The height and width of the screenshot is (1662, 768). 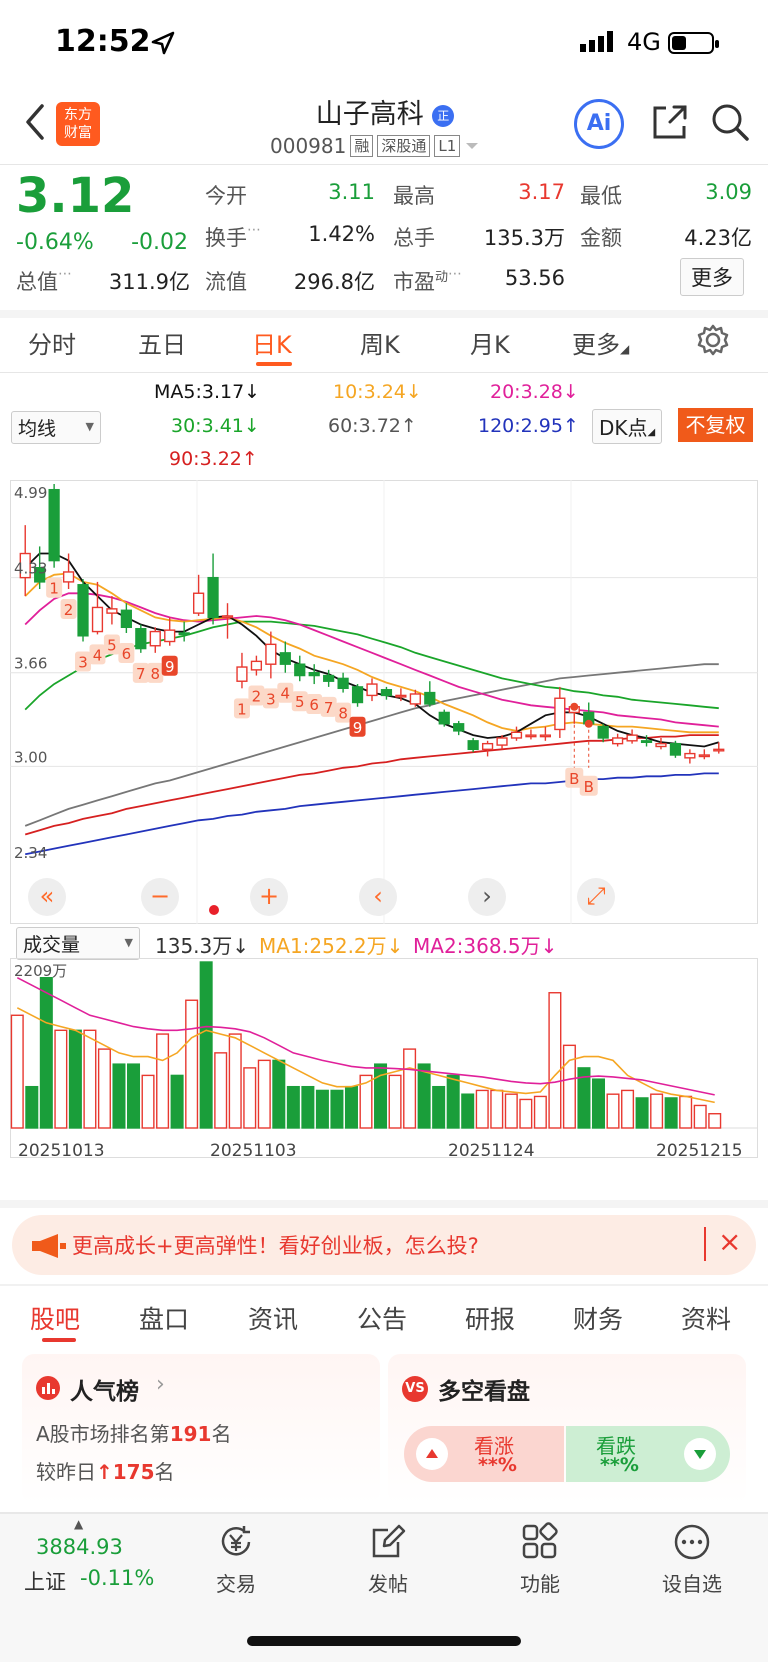 I want to click on dropdown-icon, so click(x=472, y=146).